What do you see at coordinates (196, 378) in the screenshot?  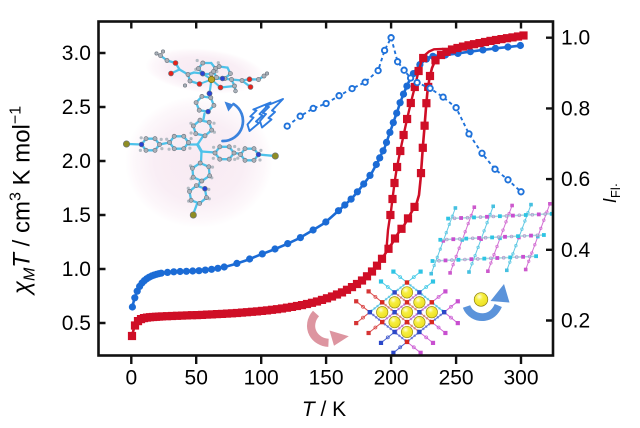 I see `svg-text: 50` at bounding box center [196, 378].